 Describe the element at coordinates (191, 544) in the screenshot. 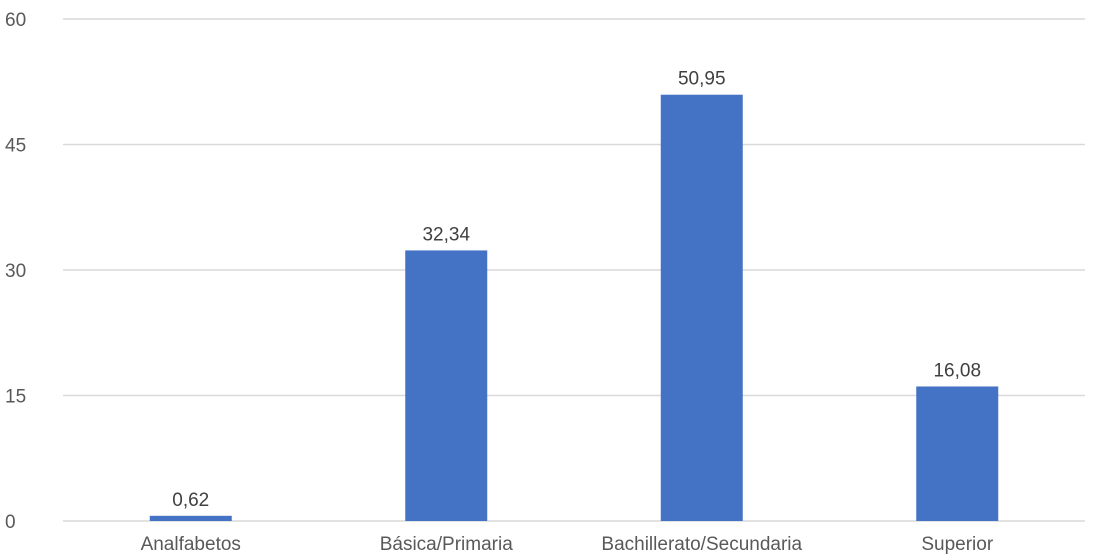

I see `category-label: Analfabetos` at that location.